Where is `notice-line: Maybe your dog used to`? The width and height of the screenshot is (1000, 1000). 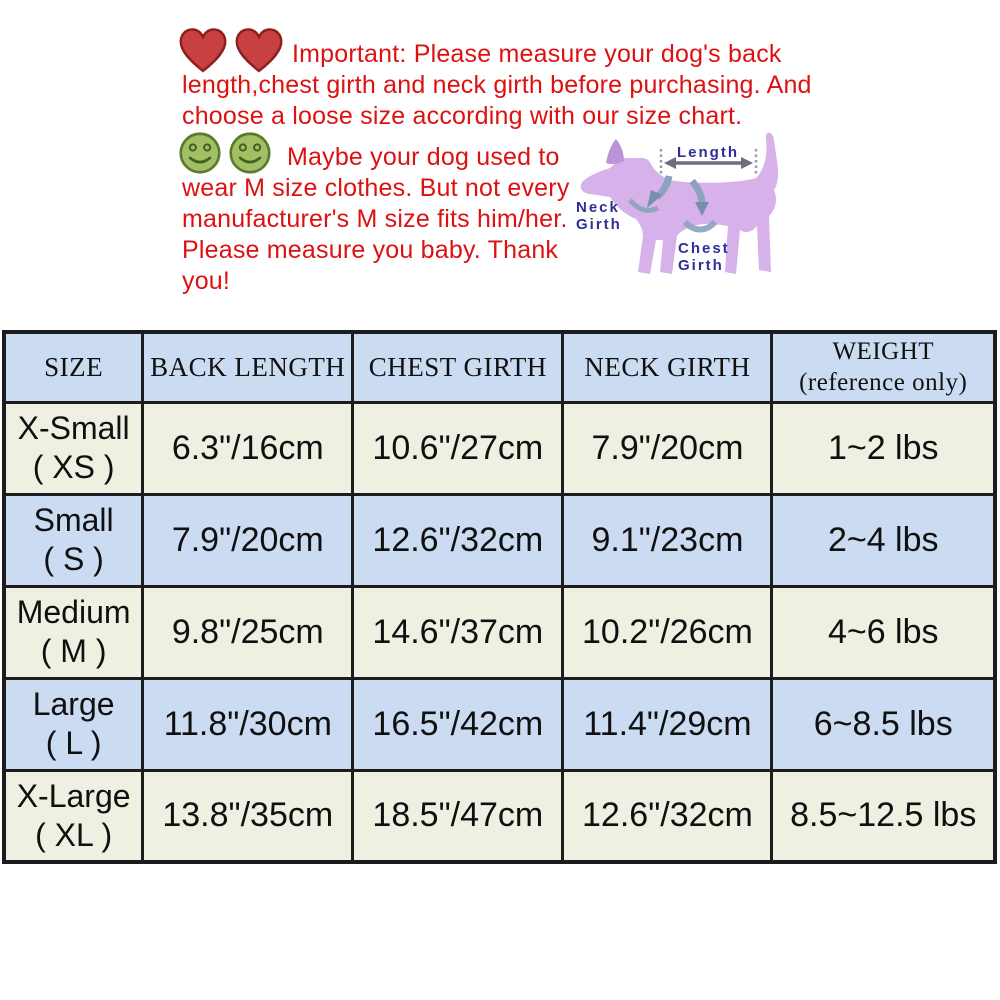 notice-line: Maybe your dog used to is located at coordinates (423, 157).